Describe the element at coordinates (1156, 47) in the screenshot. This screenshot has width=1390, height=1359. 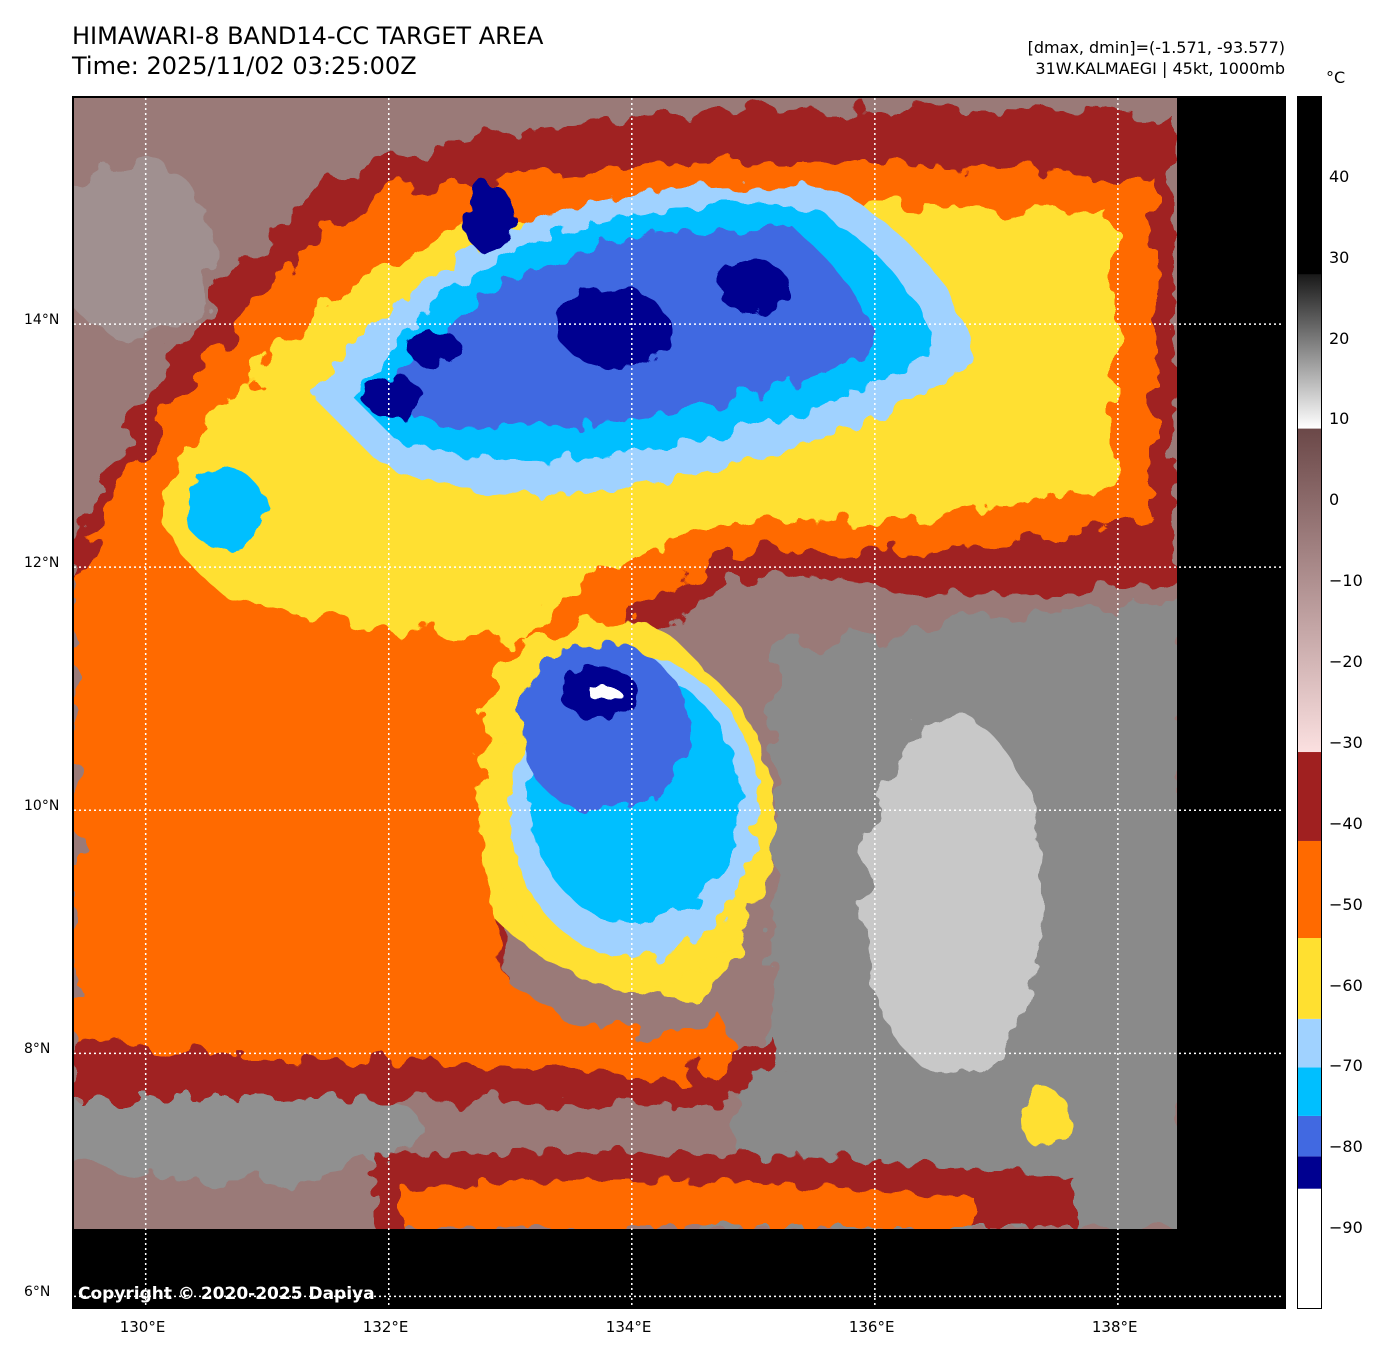
I see `dmax-dmin: [dmax, dmin]=(-1.571, -93.577)` at that location.